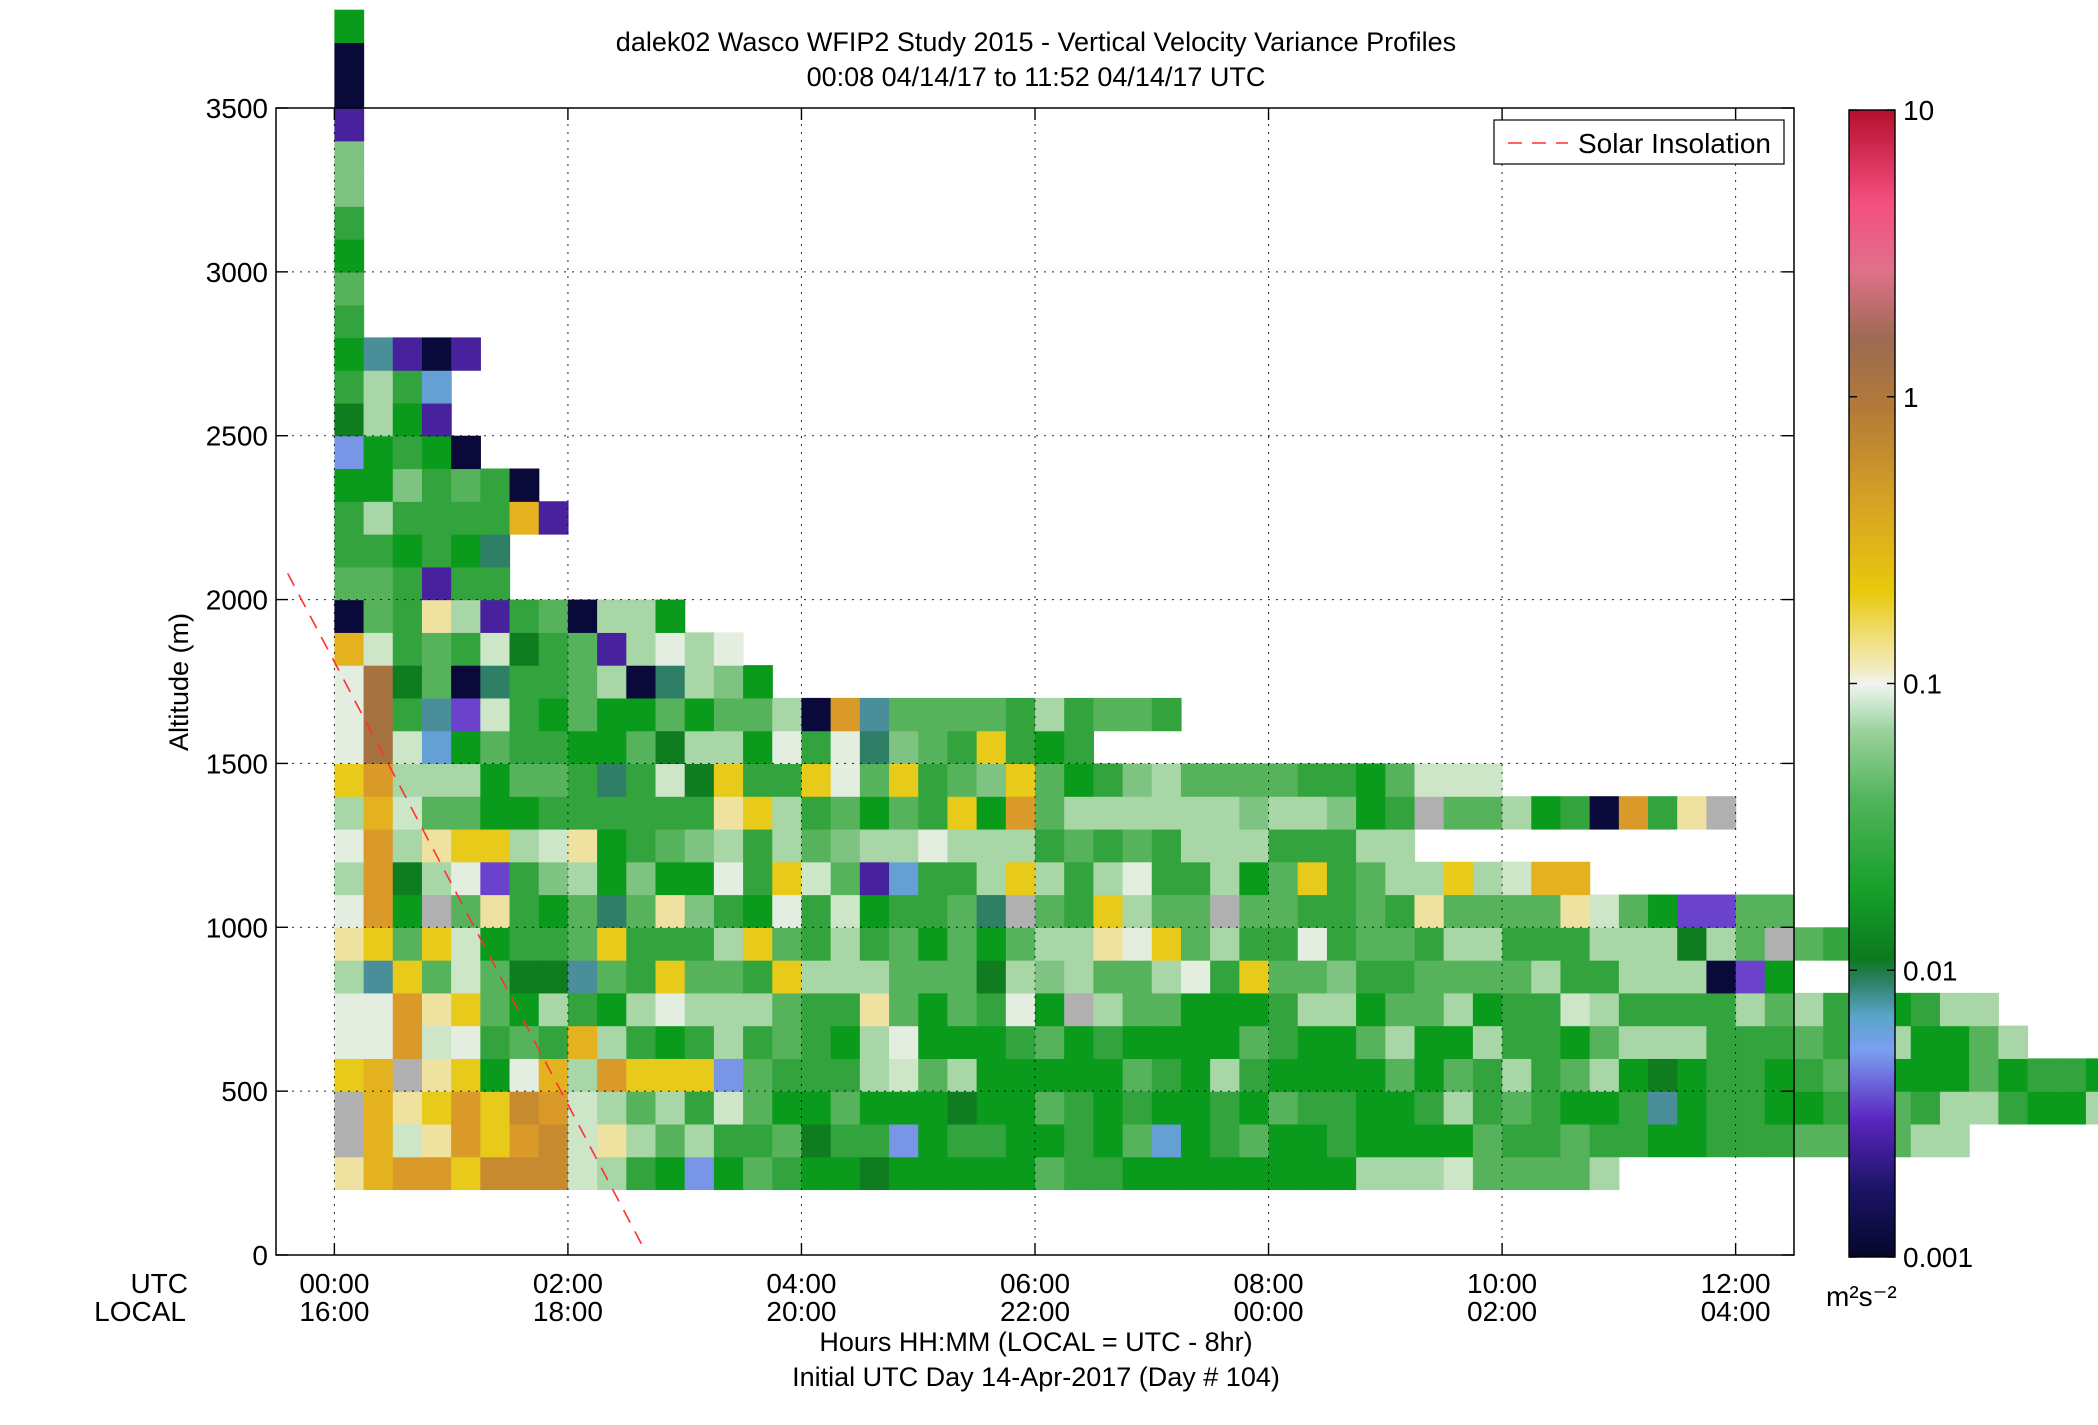  Describe the element at coordinates (1911, 684) in the screenshot. I see `colorbar-ticks: 10 1 0.1 0.01 0.001` at that location.